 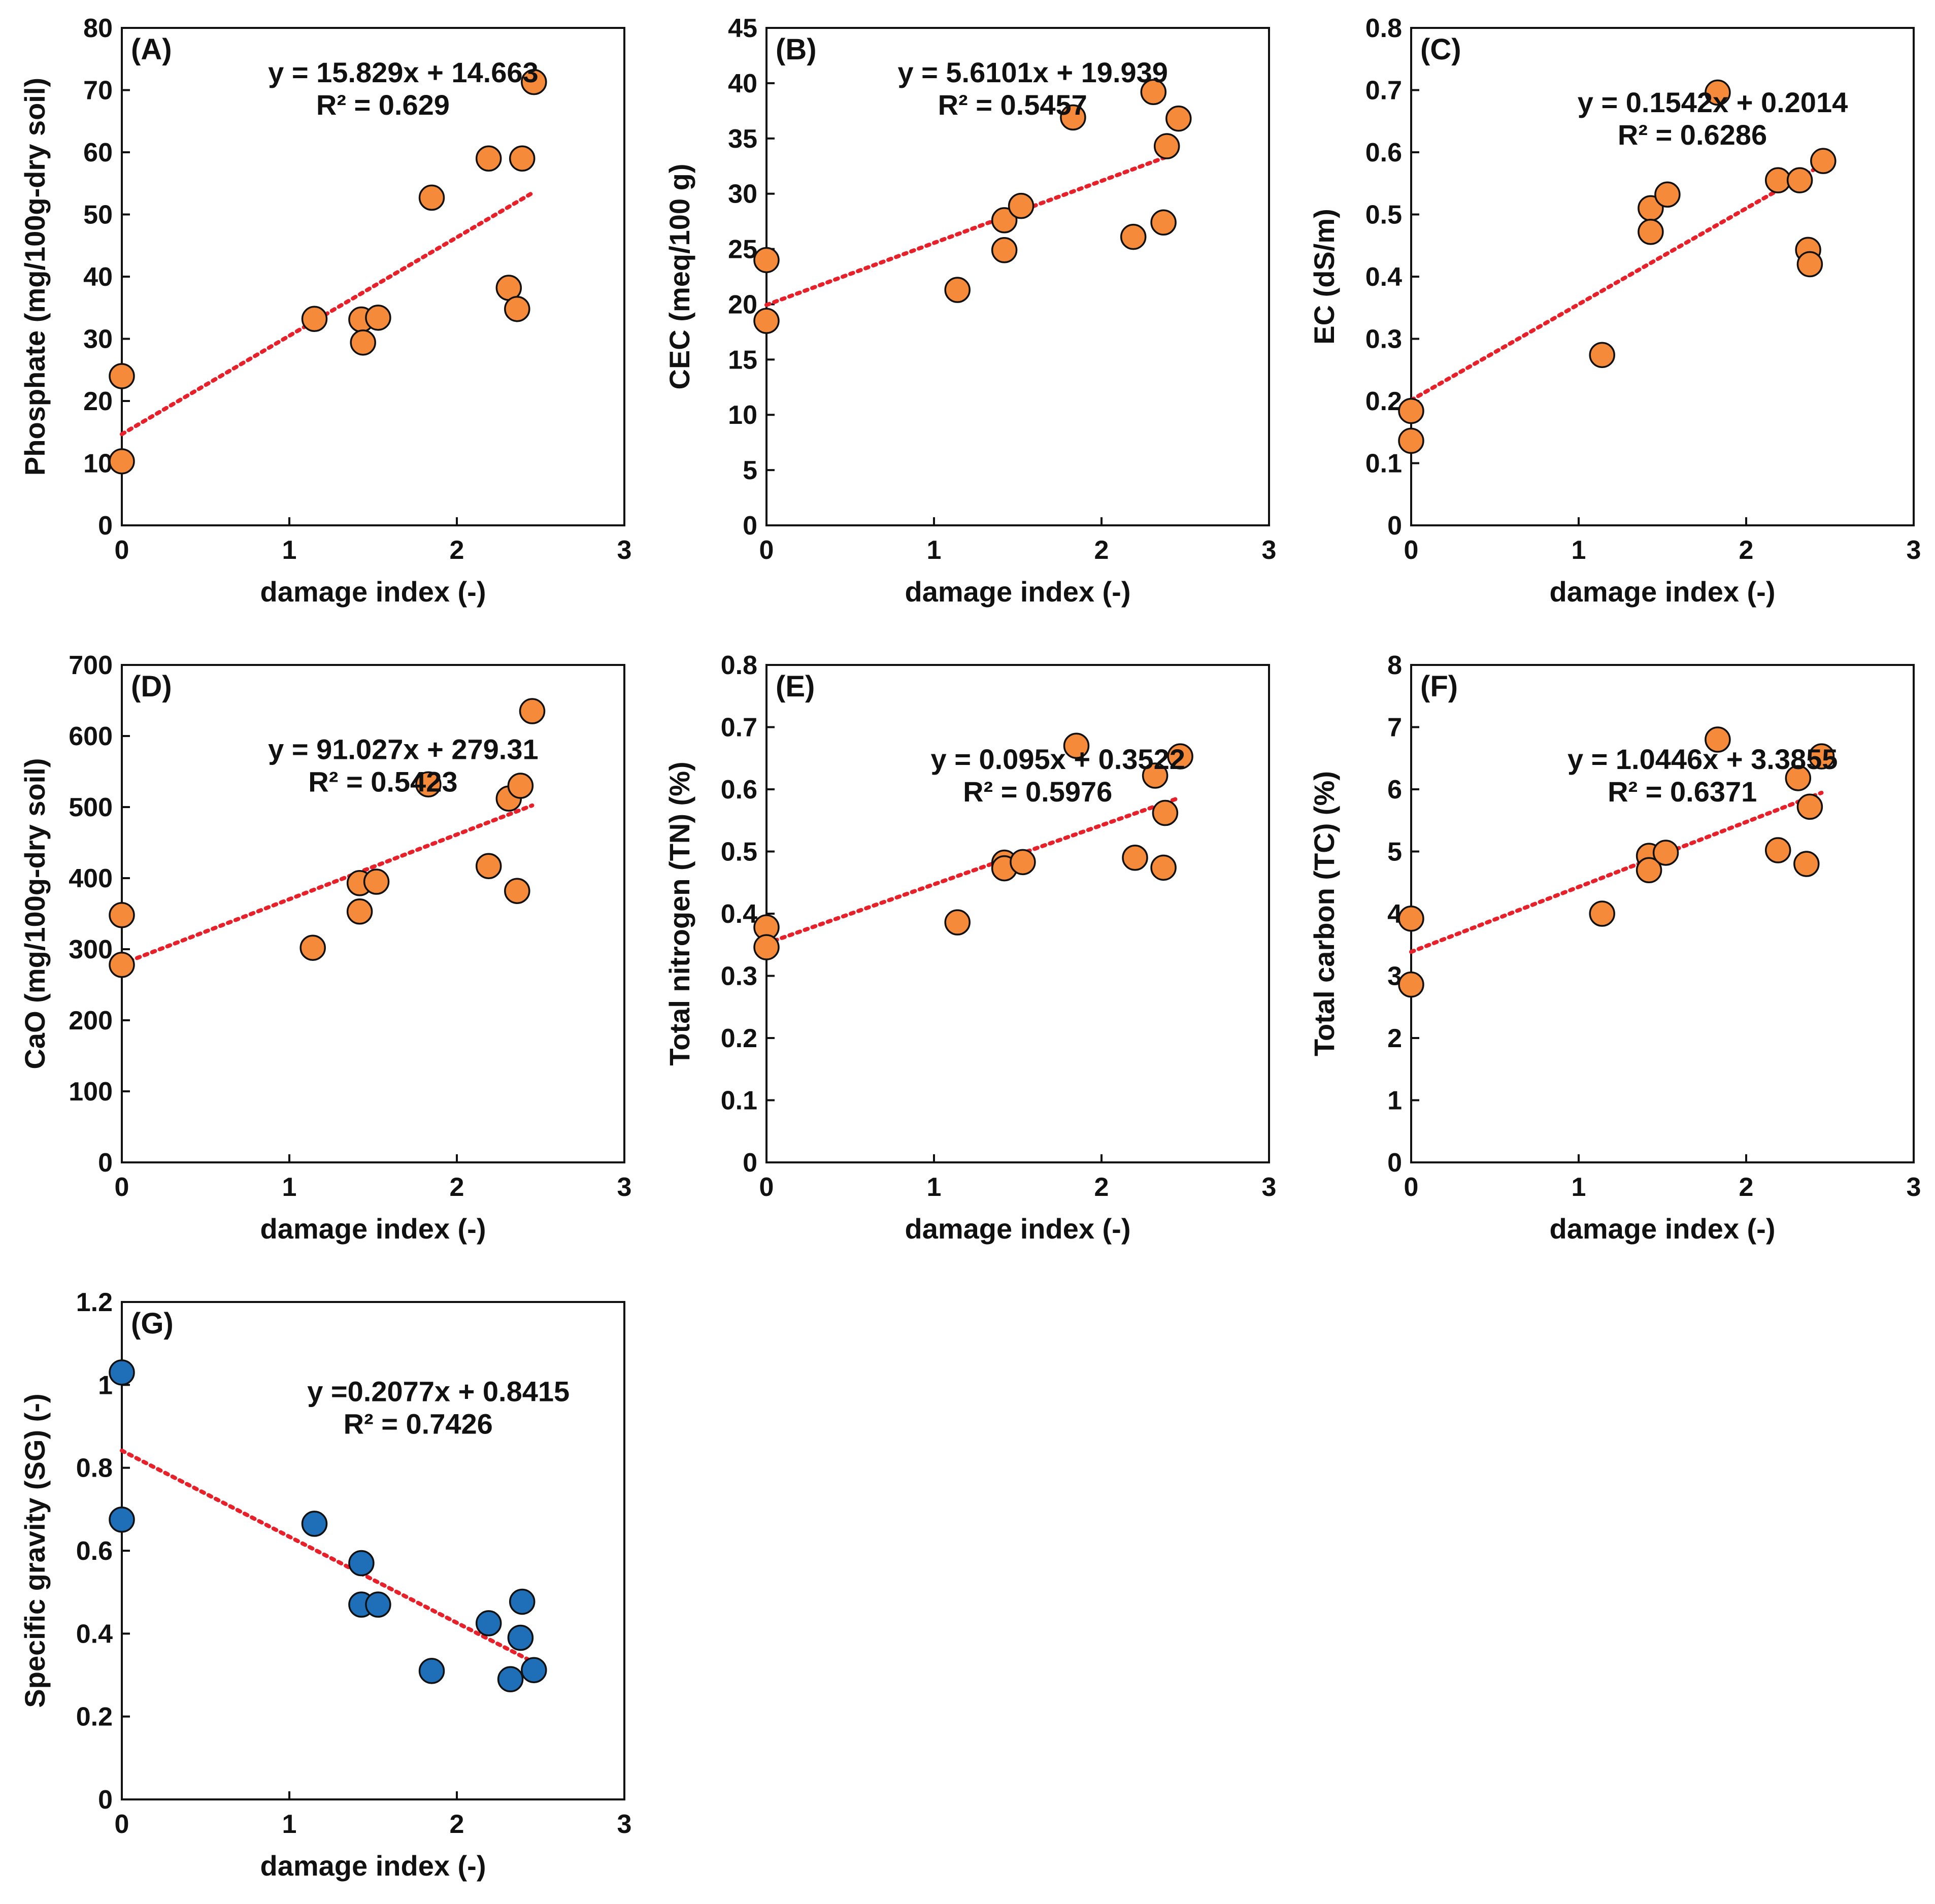 What do you see at coordinates (742, 360) in the screenshot?
I see `y-tick-label: 15` at bounding box center [742, 360].